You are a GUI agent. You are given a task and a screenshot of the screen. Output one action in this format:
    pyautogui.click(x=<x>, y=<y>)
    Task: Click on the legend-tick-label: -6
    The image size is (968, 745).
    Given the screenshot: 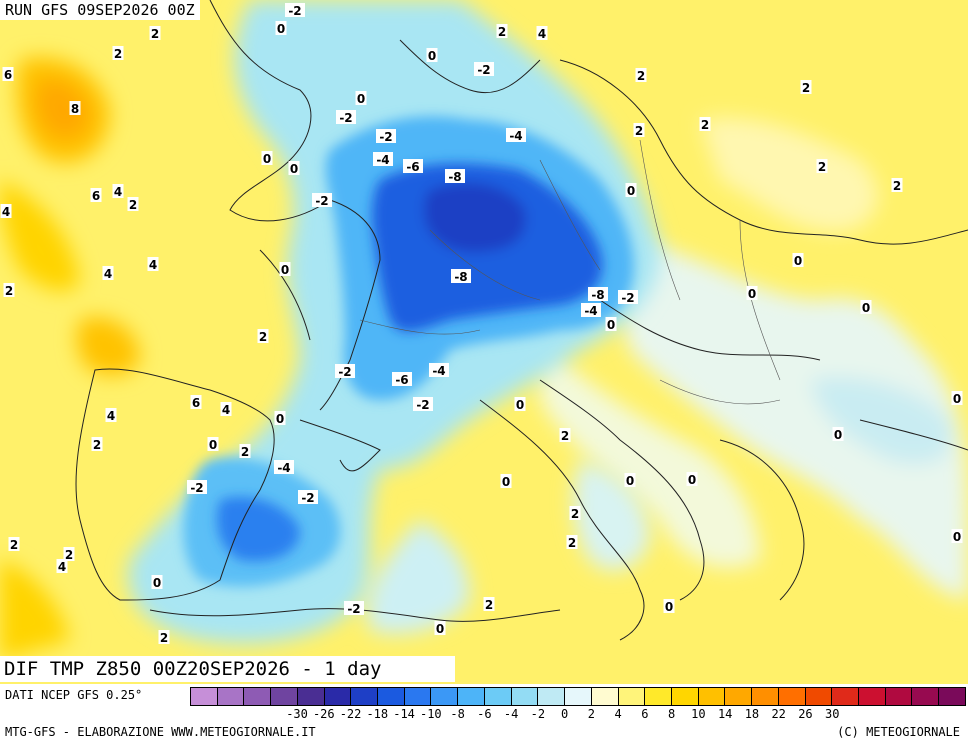 What is the action you would take?
    pyautogui.click(x=484, y=714)
    